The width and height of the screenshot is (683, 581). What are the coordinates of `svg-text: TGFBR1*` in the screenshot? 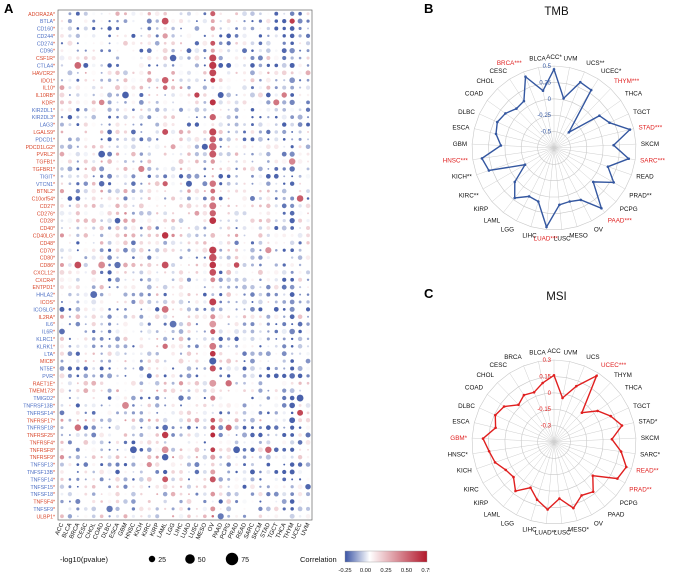 It's located at (44, 170).